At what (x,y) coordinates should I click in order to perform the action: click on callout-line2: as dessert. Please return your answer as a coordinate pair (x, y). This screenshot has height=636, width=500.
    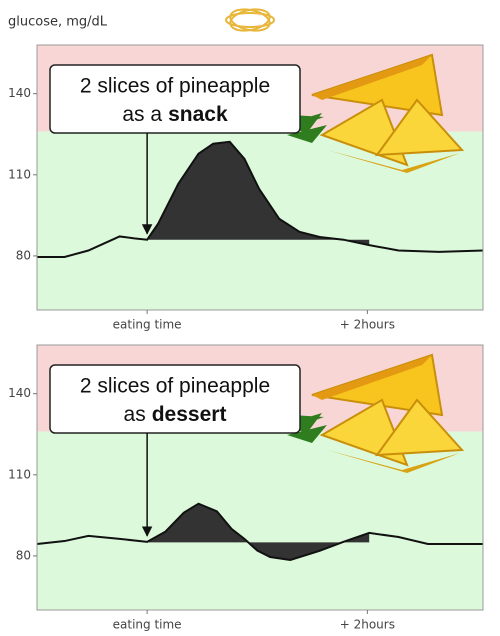
    Looking at the image, I should click on (175, 414).